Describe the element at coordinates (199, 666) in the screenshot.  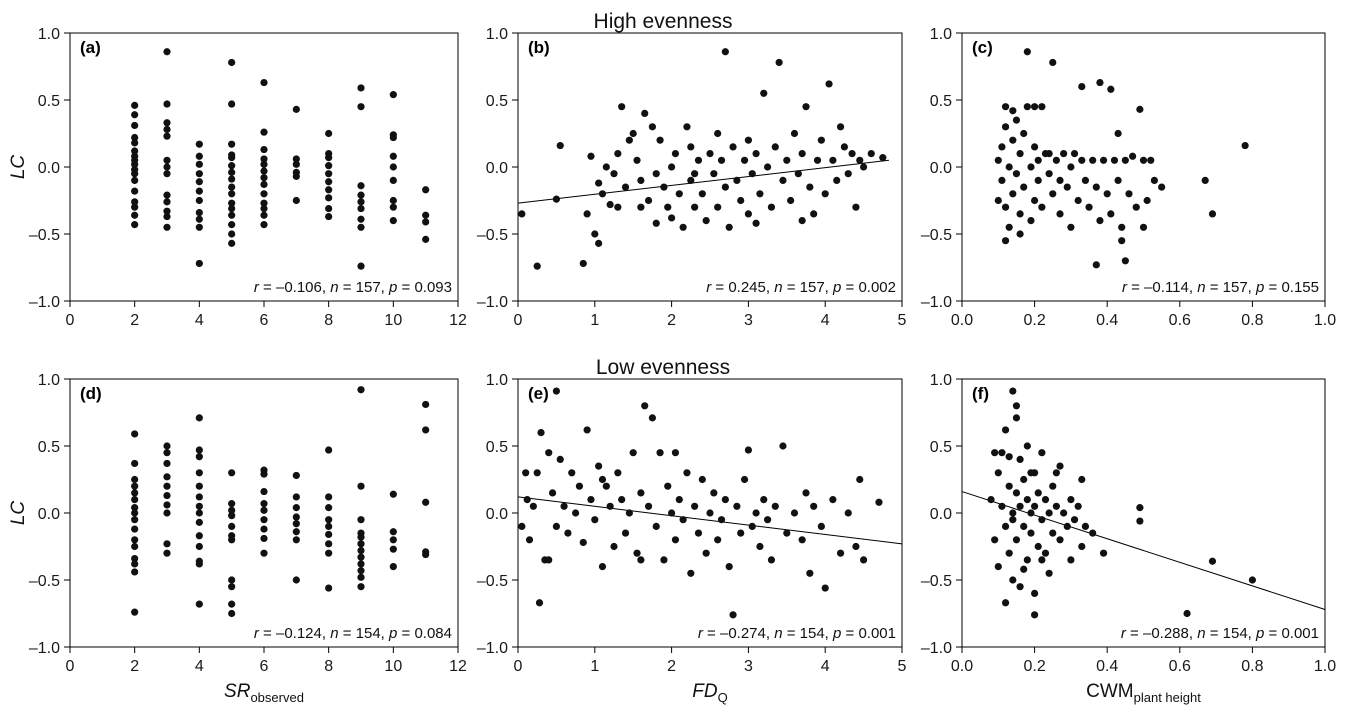
I see `x-tick-label: 4` at that location.